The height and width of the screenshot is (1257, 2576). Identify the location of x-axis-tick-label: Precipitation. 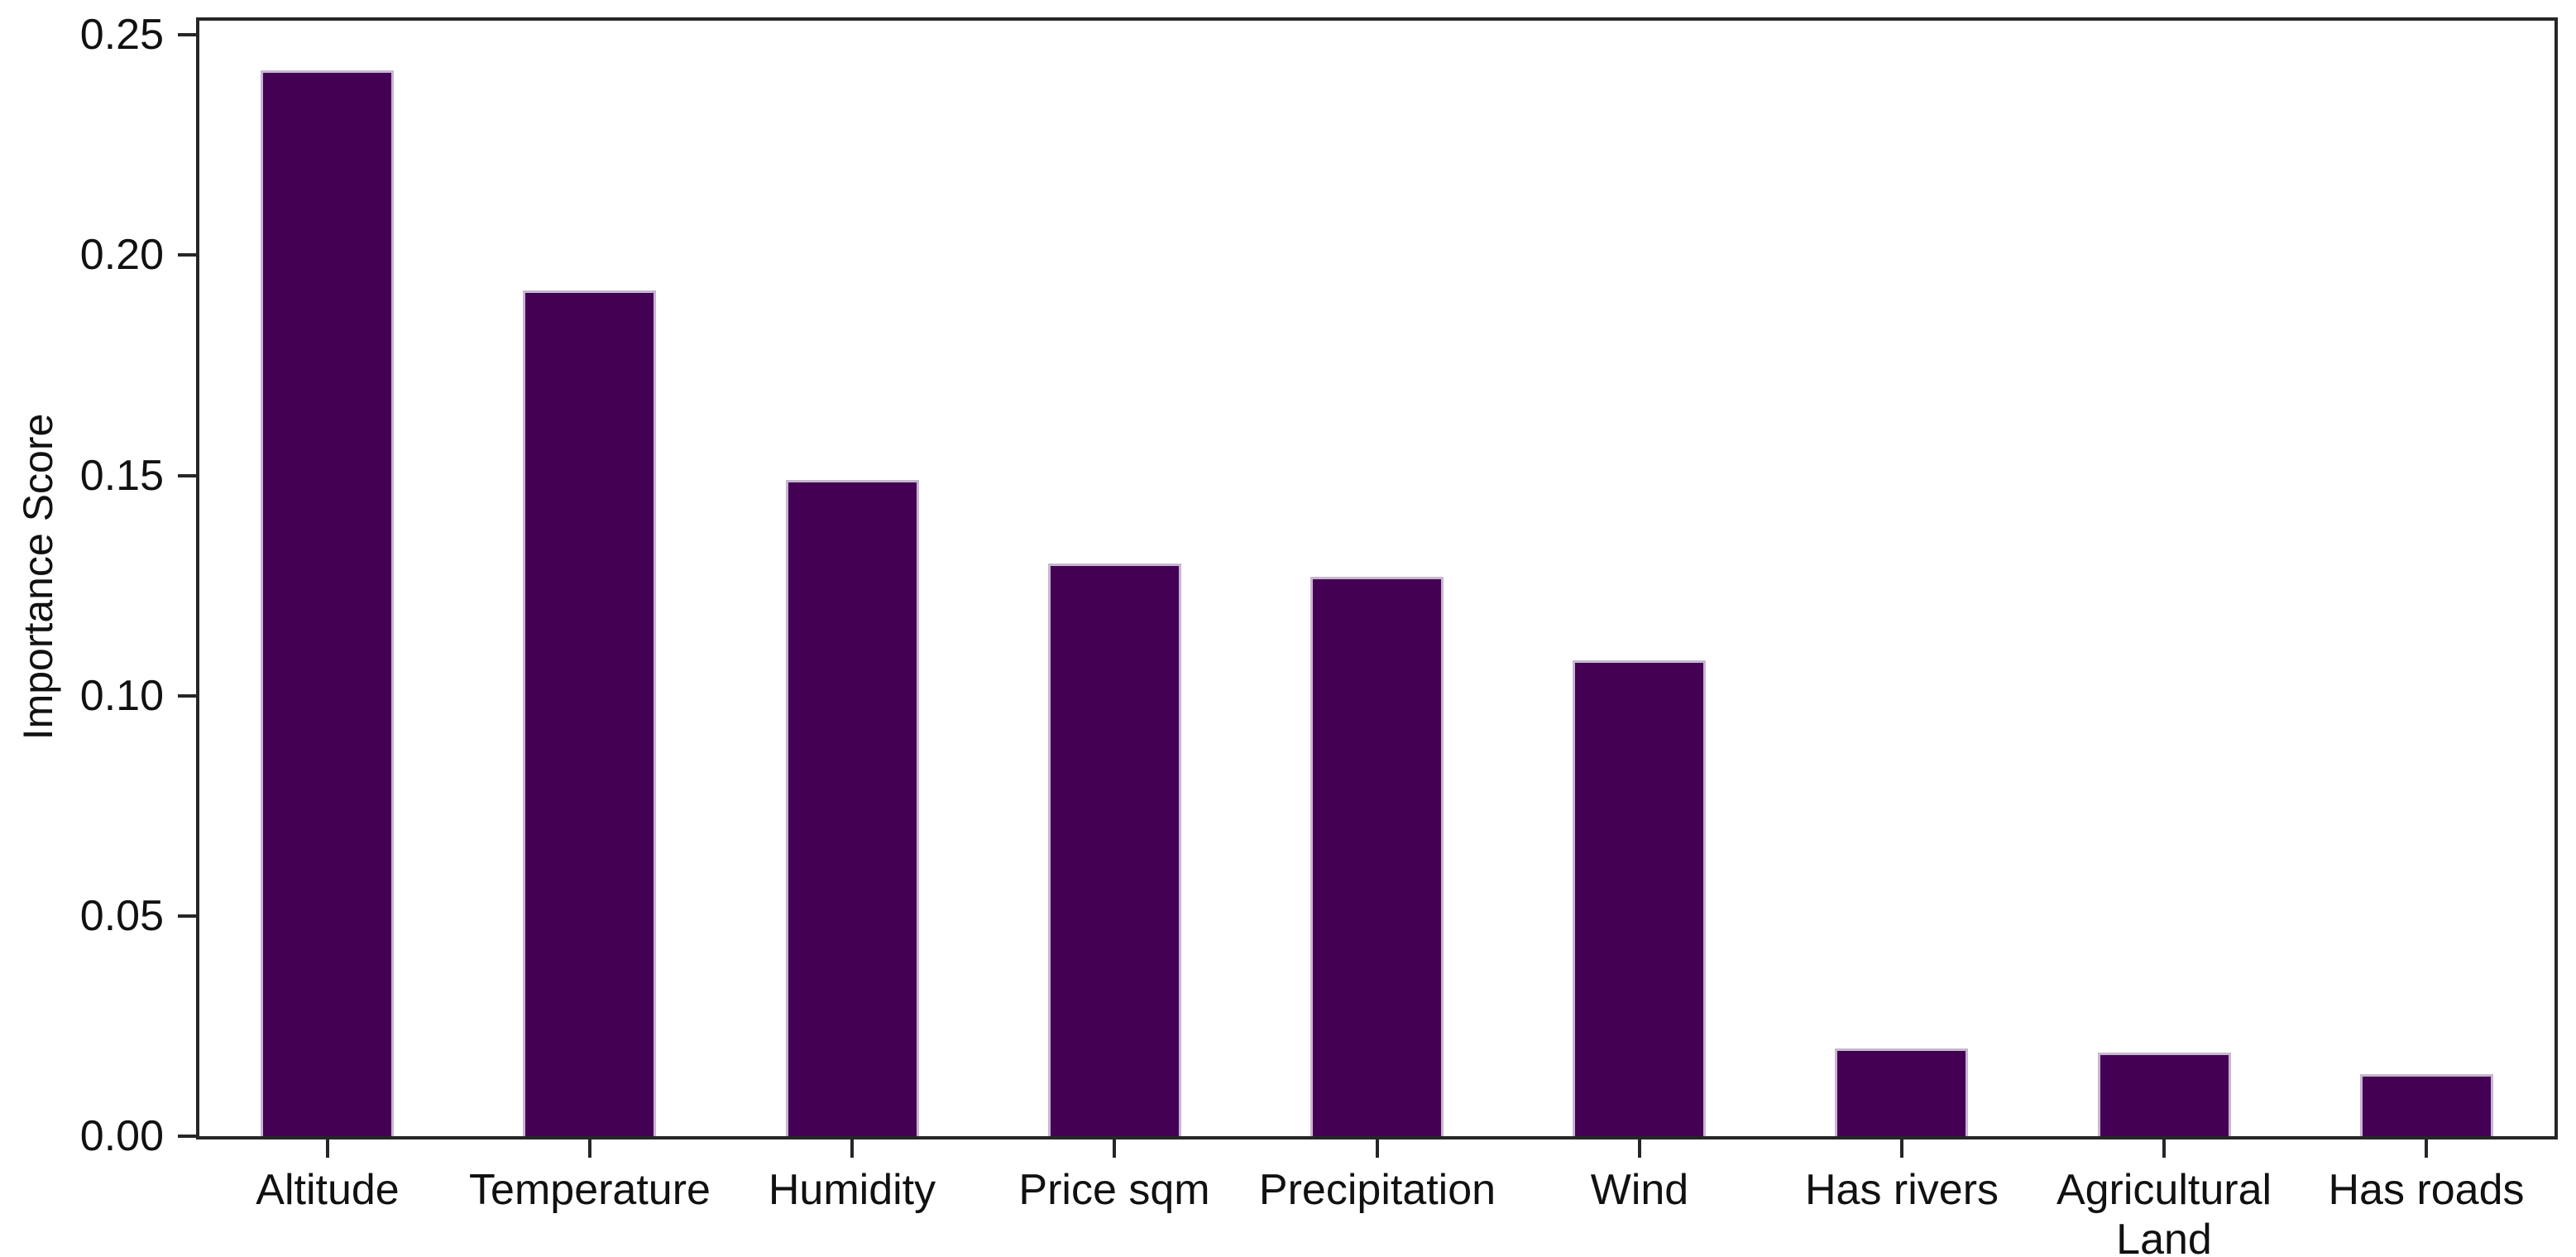
(1377, 1190).